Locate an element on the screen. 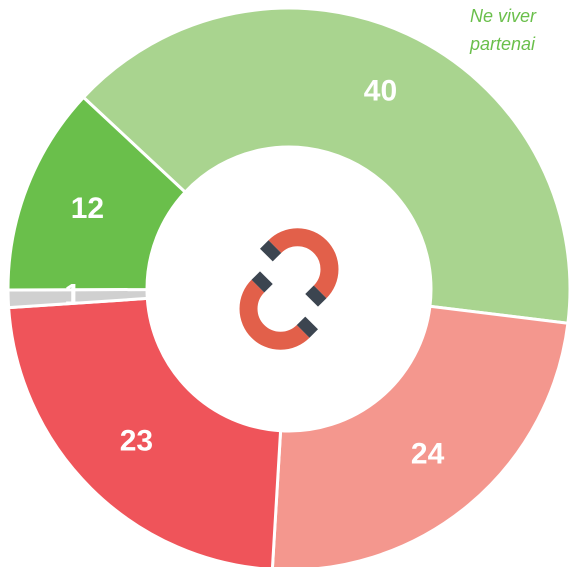  data-label: 12 is located at coordinates (87, 208).